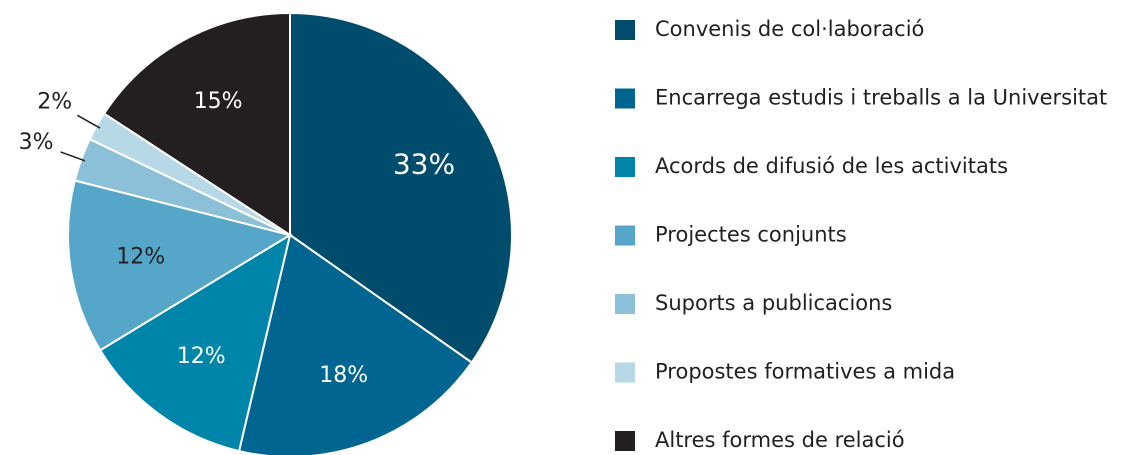 Image resolution: width=1130 pixels, height=455 pixels. I want to click on slice-label: 3%, so click(36, 142).